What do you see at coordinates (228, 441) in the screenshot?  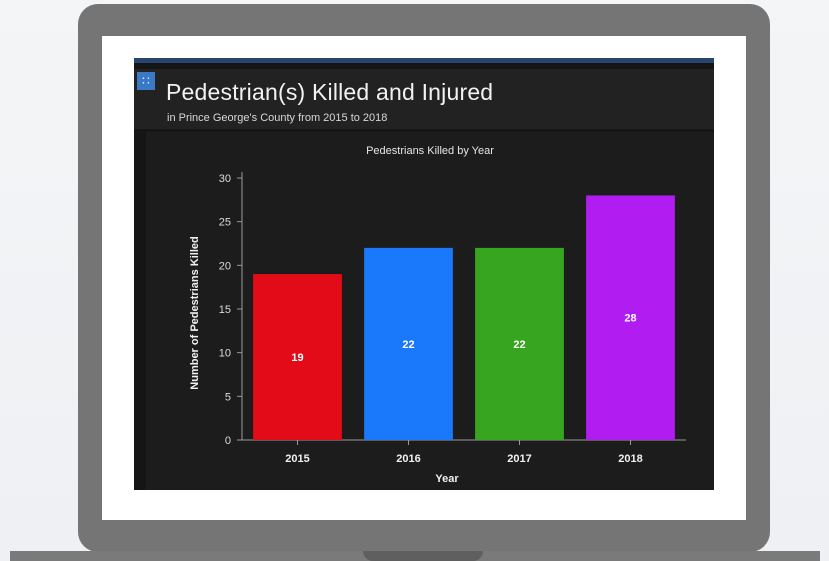 I see `y-tick-label: 0` at bounding box center [228, 441].